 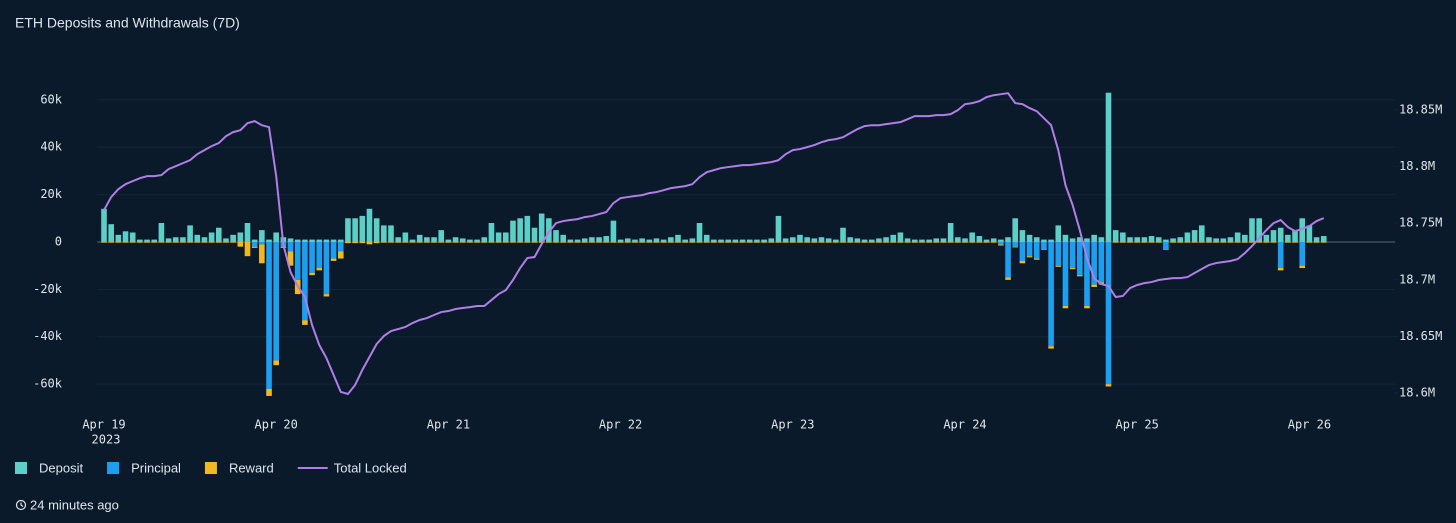 I want to click on y2-tick-label: 18.65M, so click(x=1420, y=336).